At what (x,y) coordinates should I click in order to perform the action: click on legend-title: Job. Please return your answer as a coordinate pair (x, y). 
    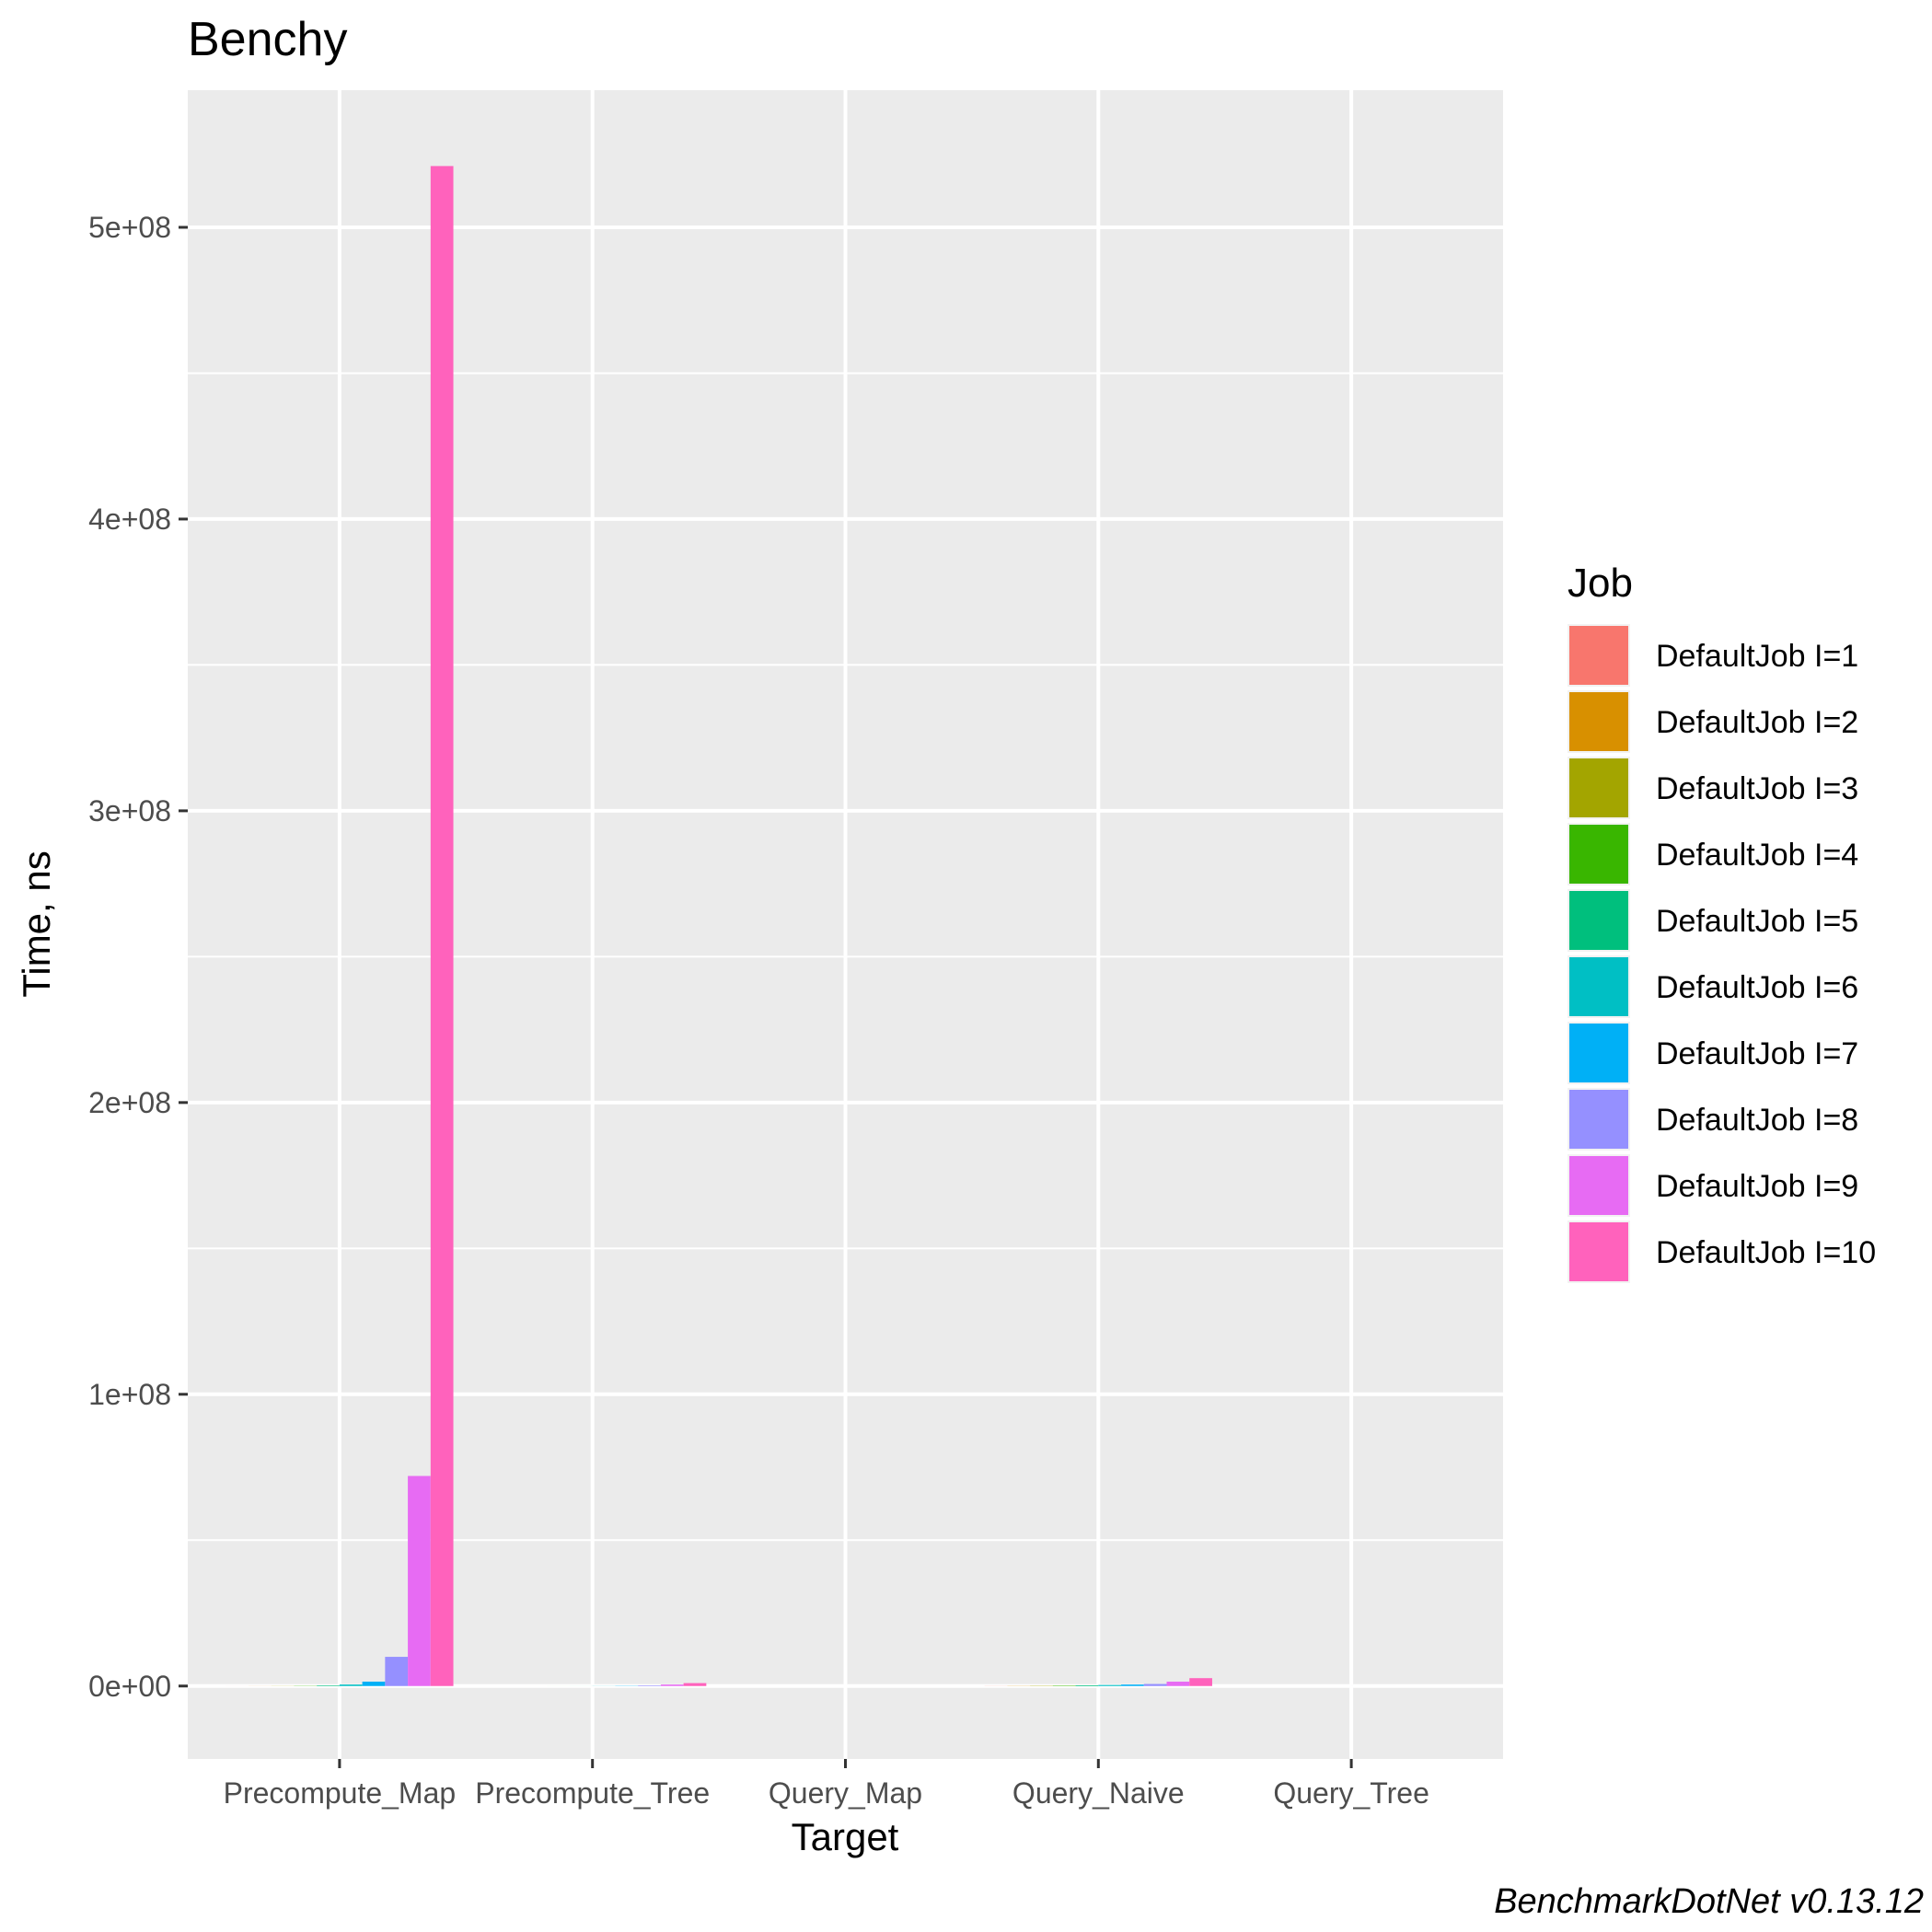
    Looking at the image, I should click on (1601, 583).